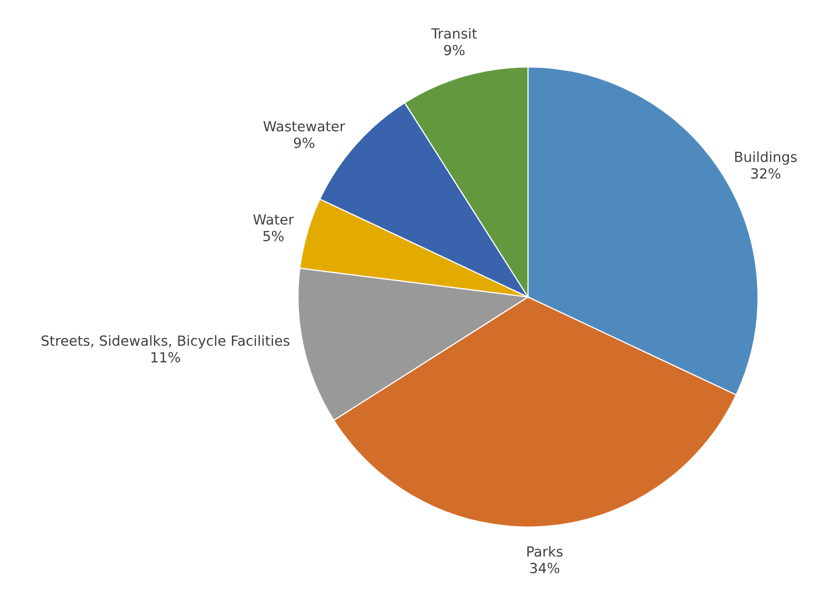 The image size is (819, 592). What do you see at coordinates (304, 126) in the screenshot?
I see `slice-label: Wastewater` at bounding box center [304, 126].